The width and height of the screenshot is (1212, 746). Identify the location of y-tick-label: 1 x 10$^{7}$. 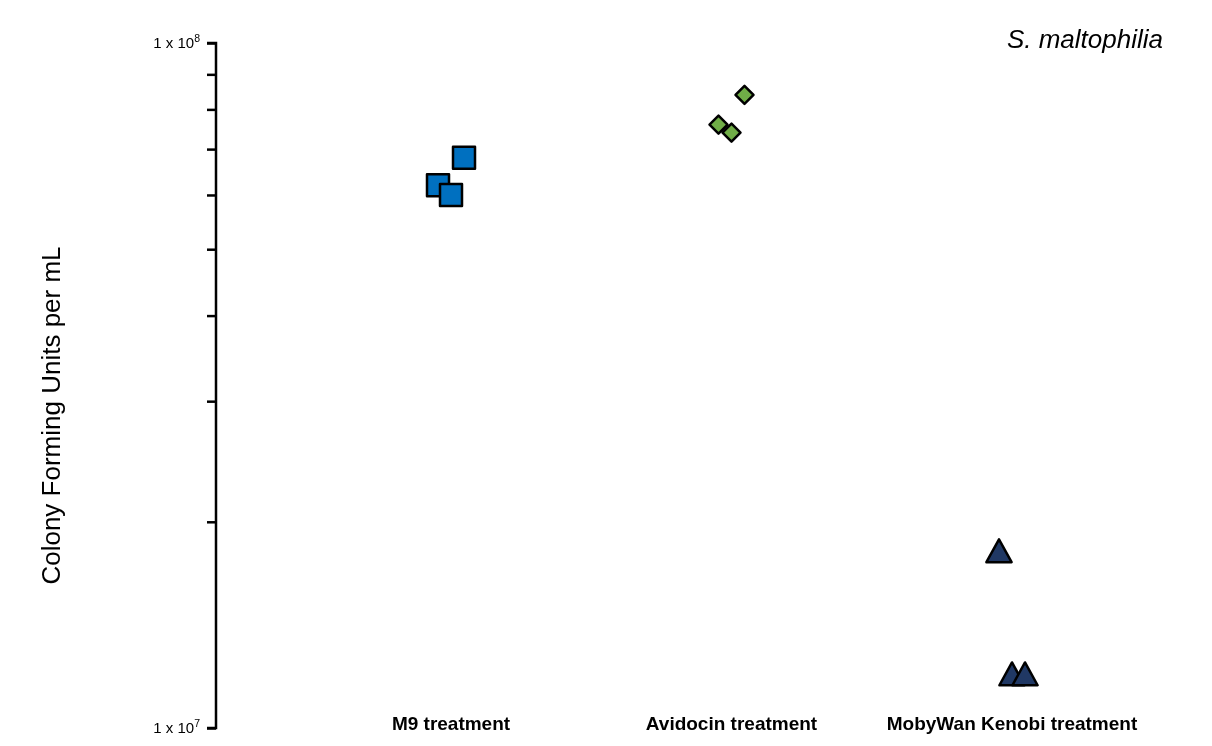
(177, 727).